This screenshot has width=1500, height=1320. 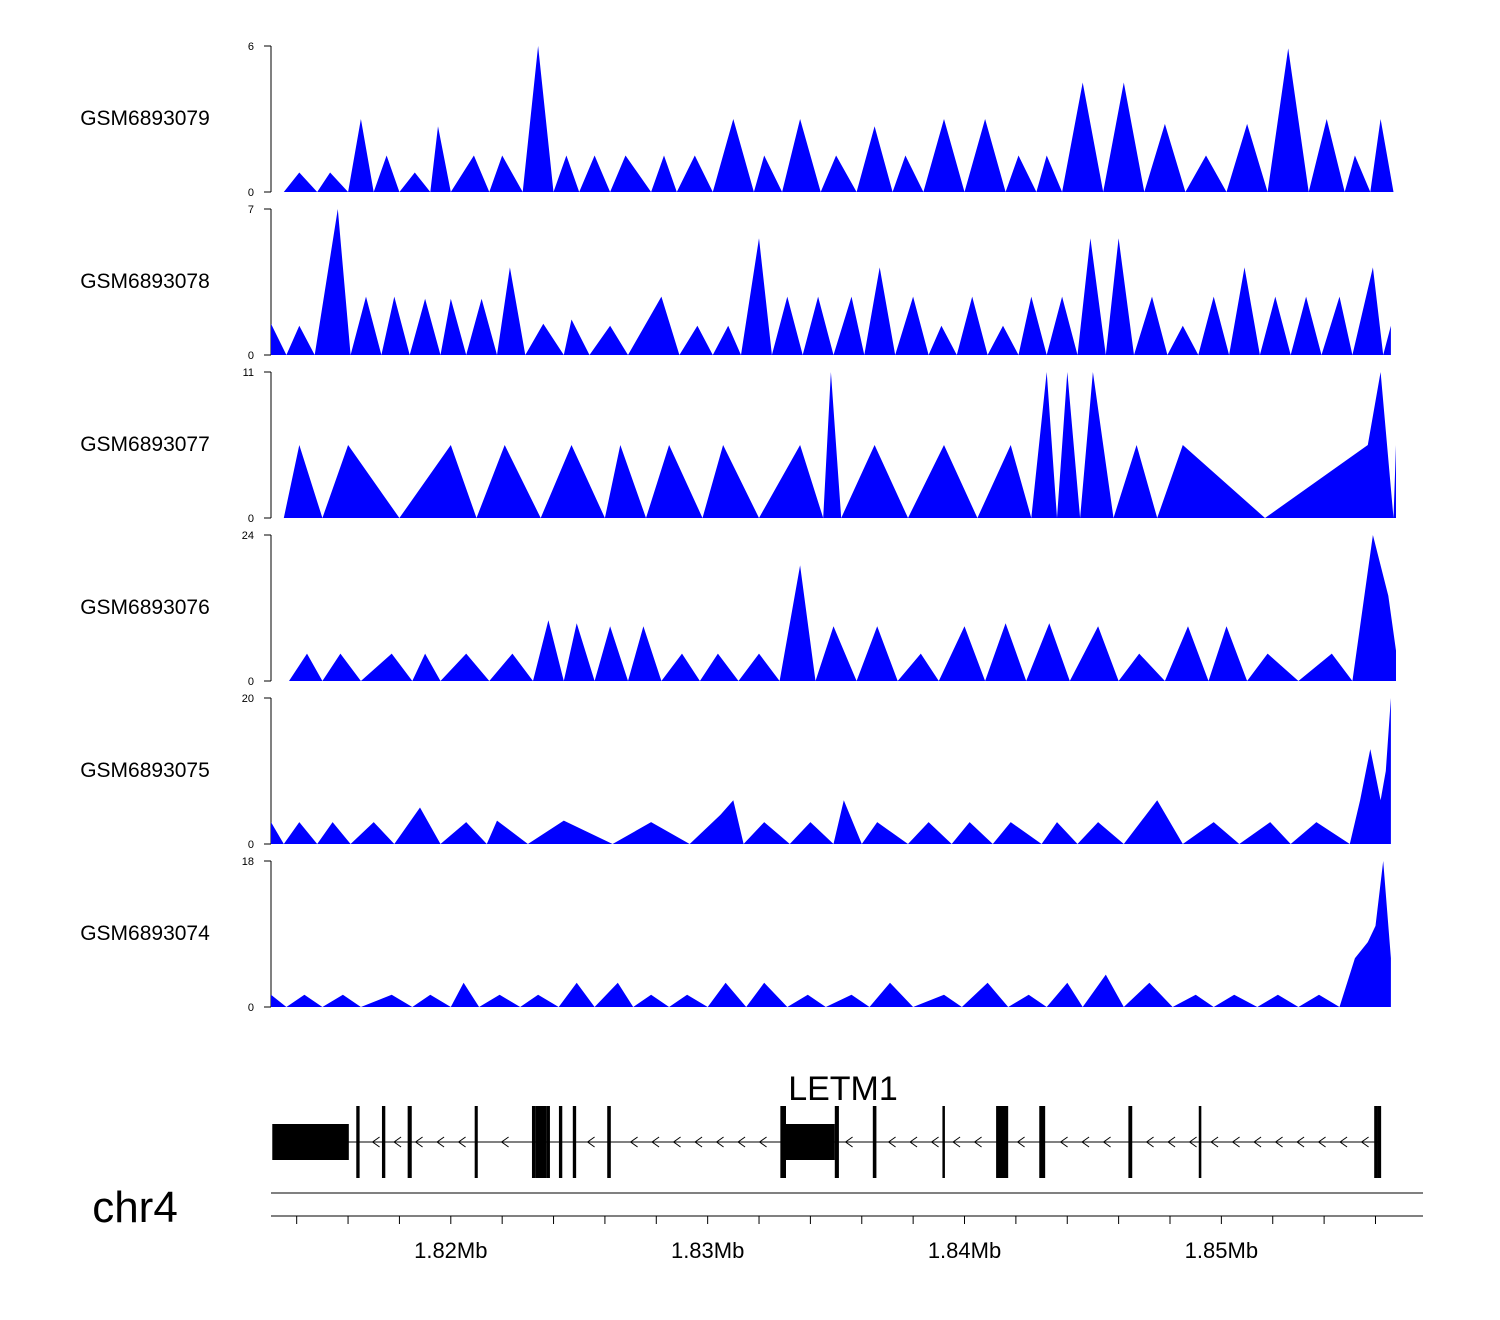 What do you see at coordinates (843, 1089) in the screenshot?
I see `gene-name-label: LETM1` at bounding box center [843, 1089].